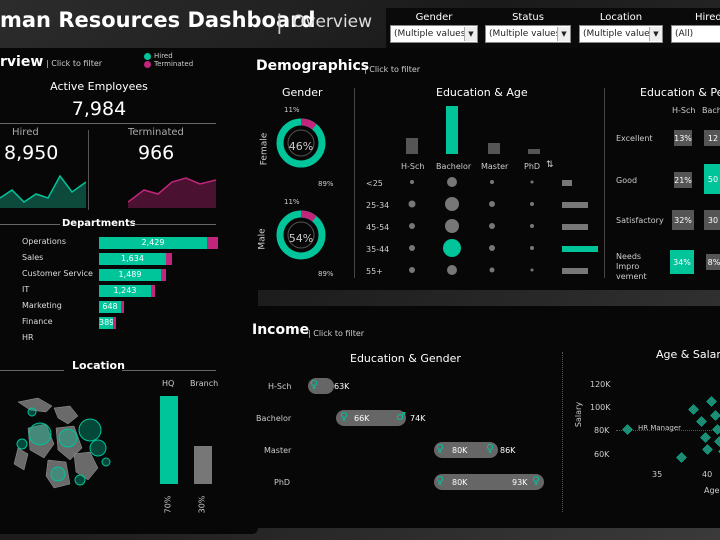 Image resolution: width=720 pixels, height=540 pixels. What do you see at coordinates (405, 358) in the screenshot?
I see `edu-gender-title: Education & Gender` at bounding box center [405, 358].